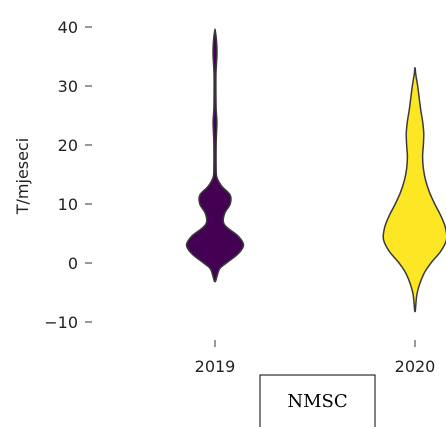  I want to click on y-axis-title: T/mjeseci, so click(22, 176).